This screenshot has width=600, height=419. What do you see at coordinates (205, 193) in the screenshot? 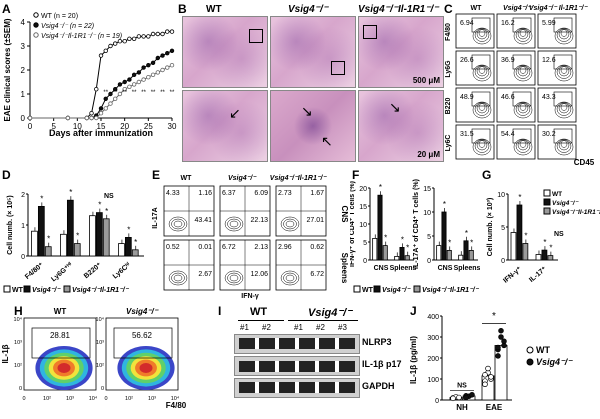
I see `quadrant-value: 1.16` at bounding box center [205, 193].